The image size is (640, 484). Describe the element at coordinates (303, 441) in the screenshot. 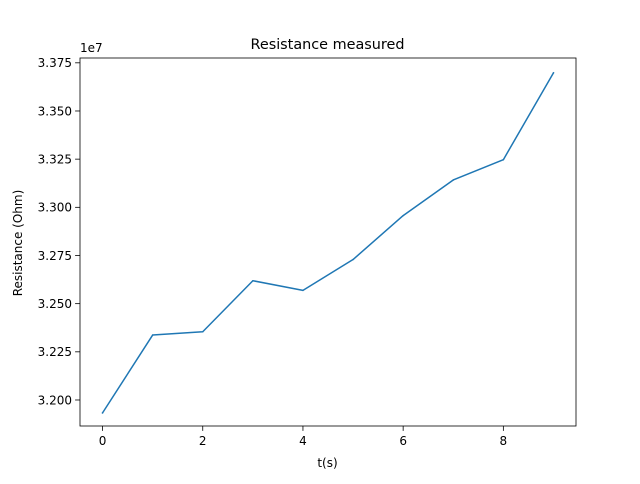

I see `x-tick-label: 4` at that location.